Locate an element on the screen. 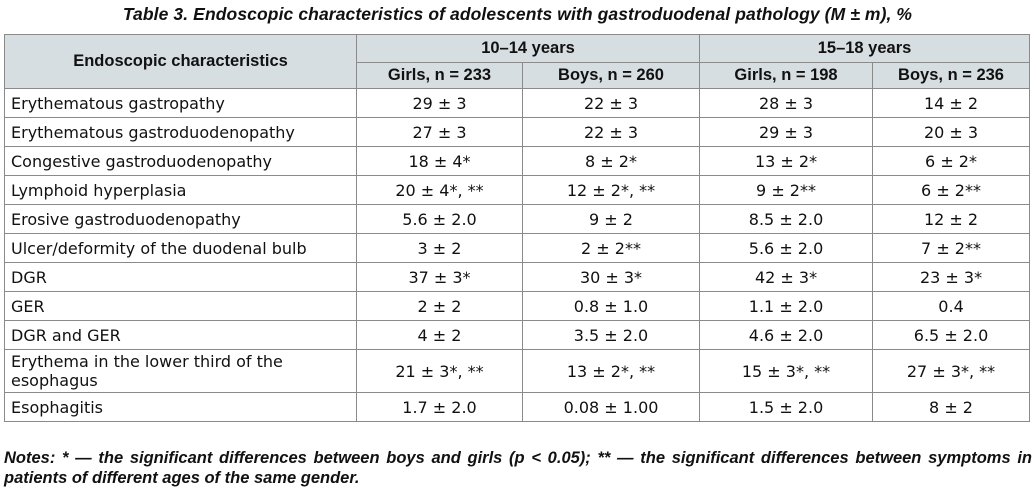  cell-value: 14 ± 2 is located at coordinates (951, 103).